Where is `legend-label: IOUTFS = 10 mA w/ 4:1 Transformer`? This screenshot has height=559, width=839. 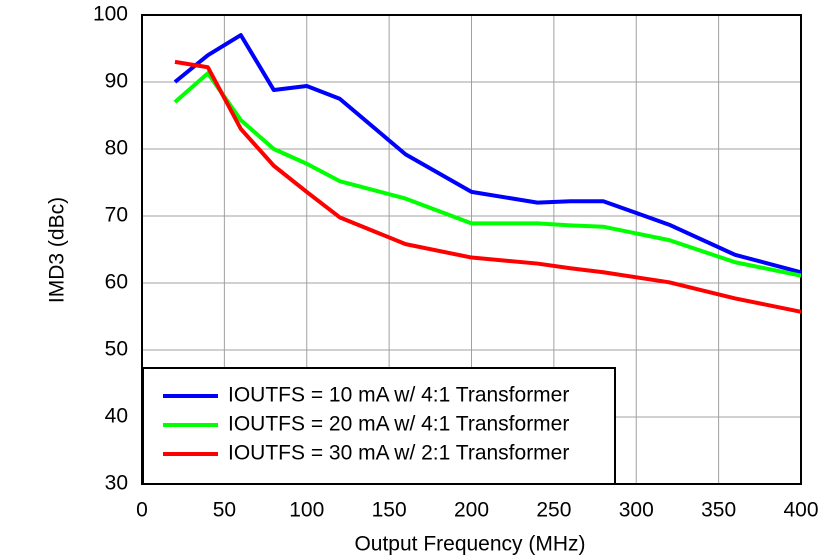 legend-label: IOUTFS = 10 mA w/ 4:1 Transformer is located at coordinates (398, 395).